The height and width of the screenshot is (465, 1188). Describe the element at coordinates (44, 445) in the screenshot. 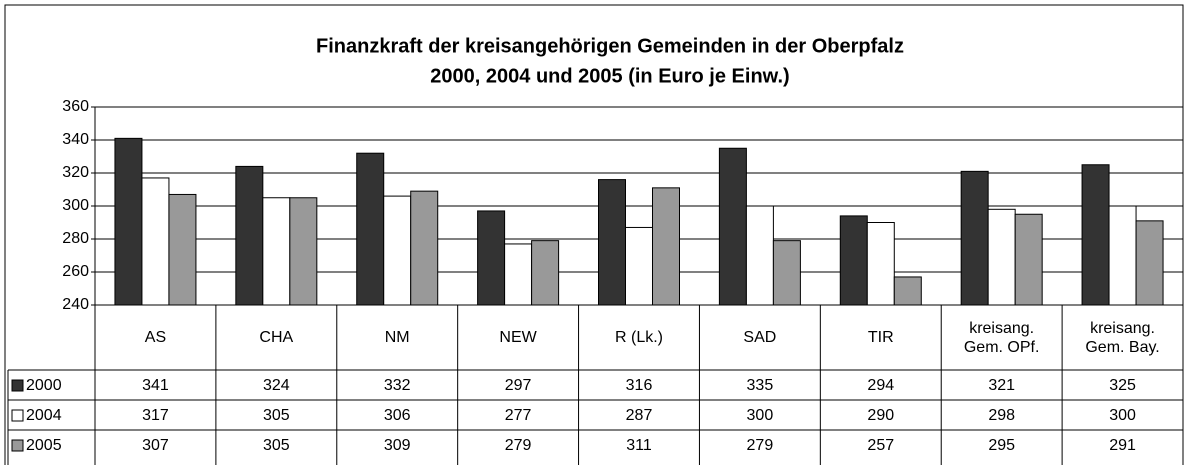

I see `legend-label: 2005` at that location.